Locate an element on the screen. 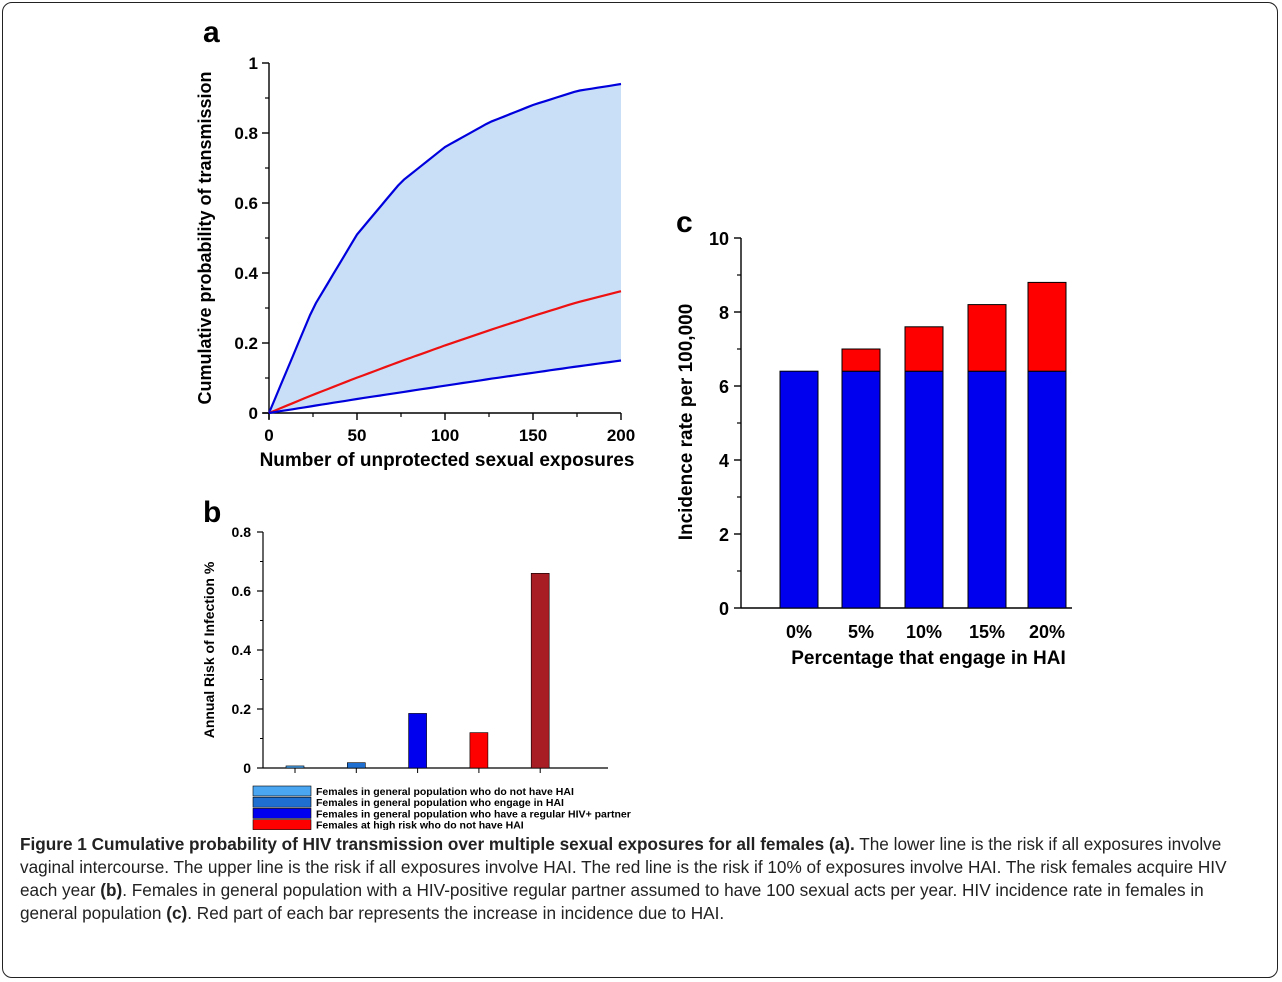 This screenshot has width=1282, height=982. panel-c-y-axis-label: Incidence rate per 100,000 is located at coordinates (686, 422).